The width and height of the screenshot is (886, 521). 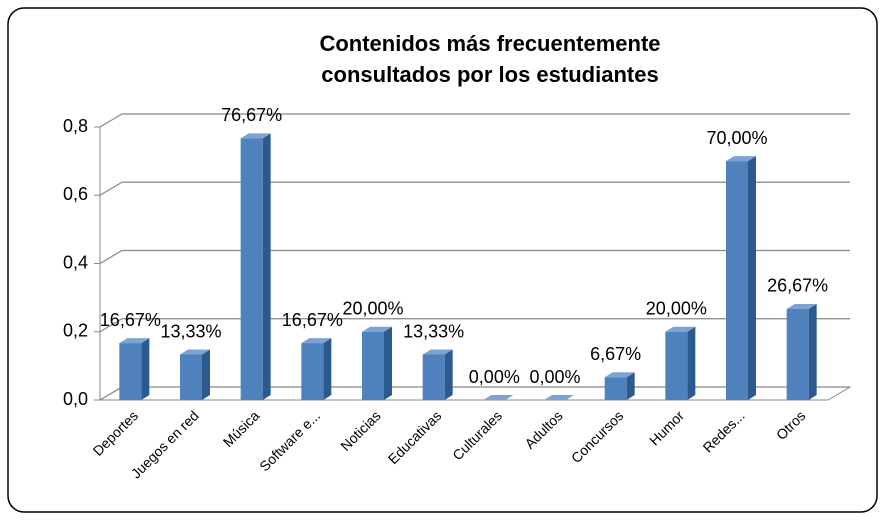 What do you see at coordinates (75, 126) in the screenshot?
I see `y-tick-label: 0,8` at bounding box center [75, 126].